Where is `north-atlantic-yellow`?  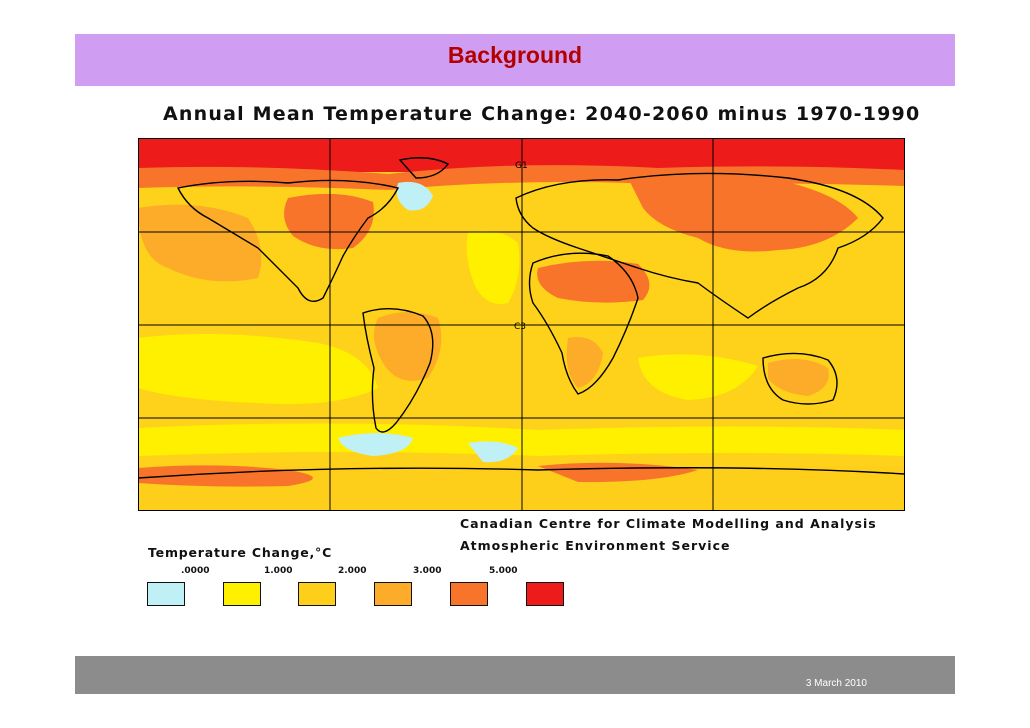
north-atlantic-yellow is located at coordinates (493, 267).